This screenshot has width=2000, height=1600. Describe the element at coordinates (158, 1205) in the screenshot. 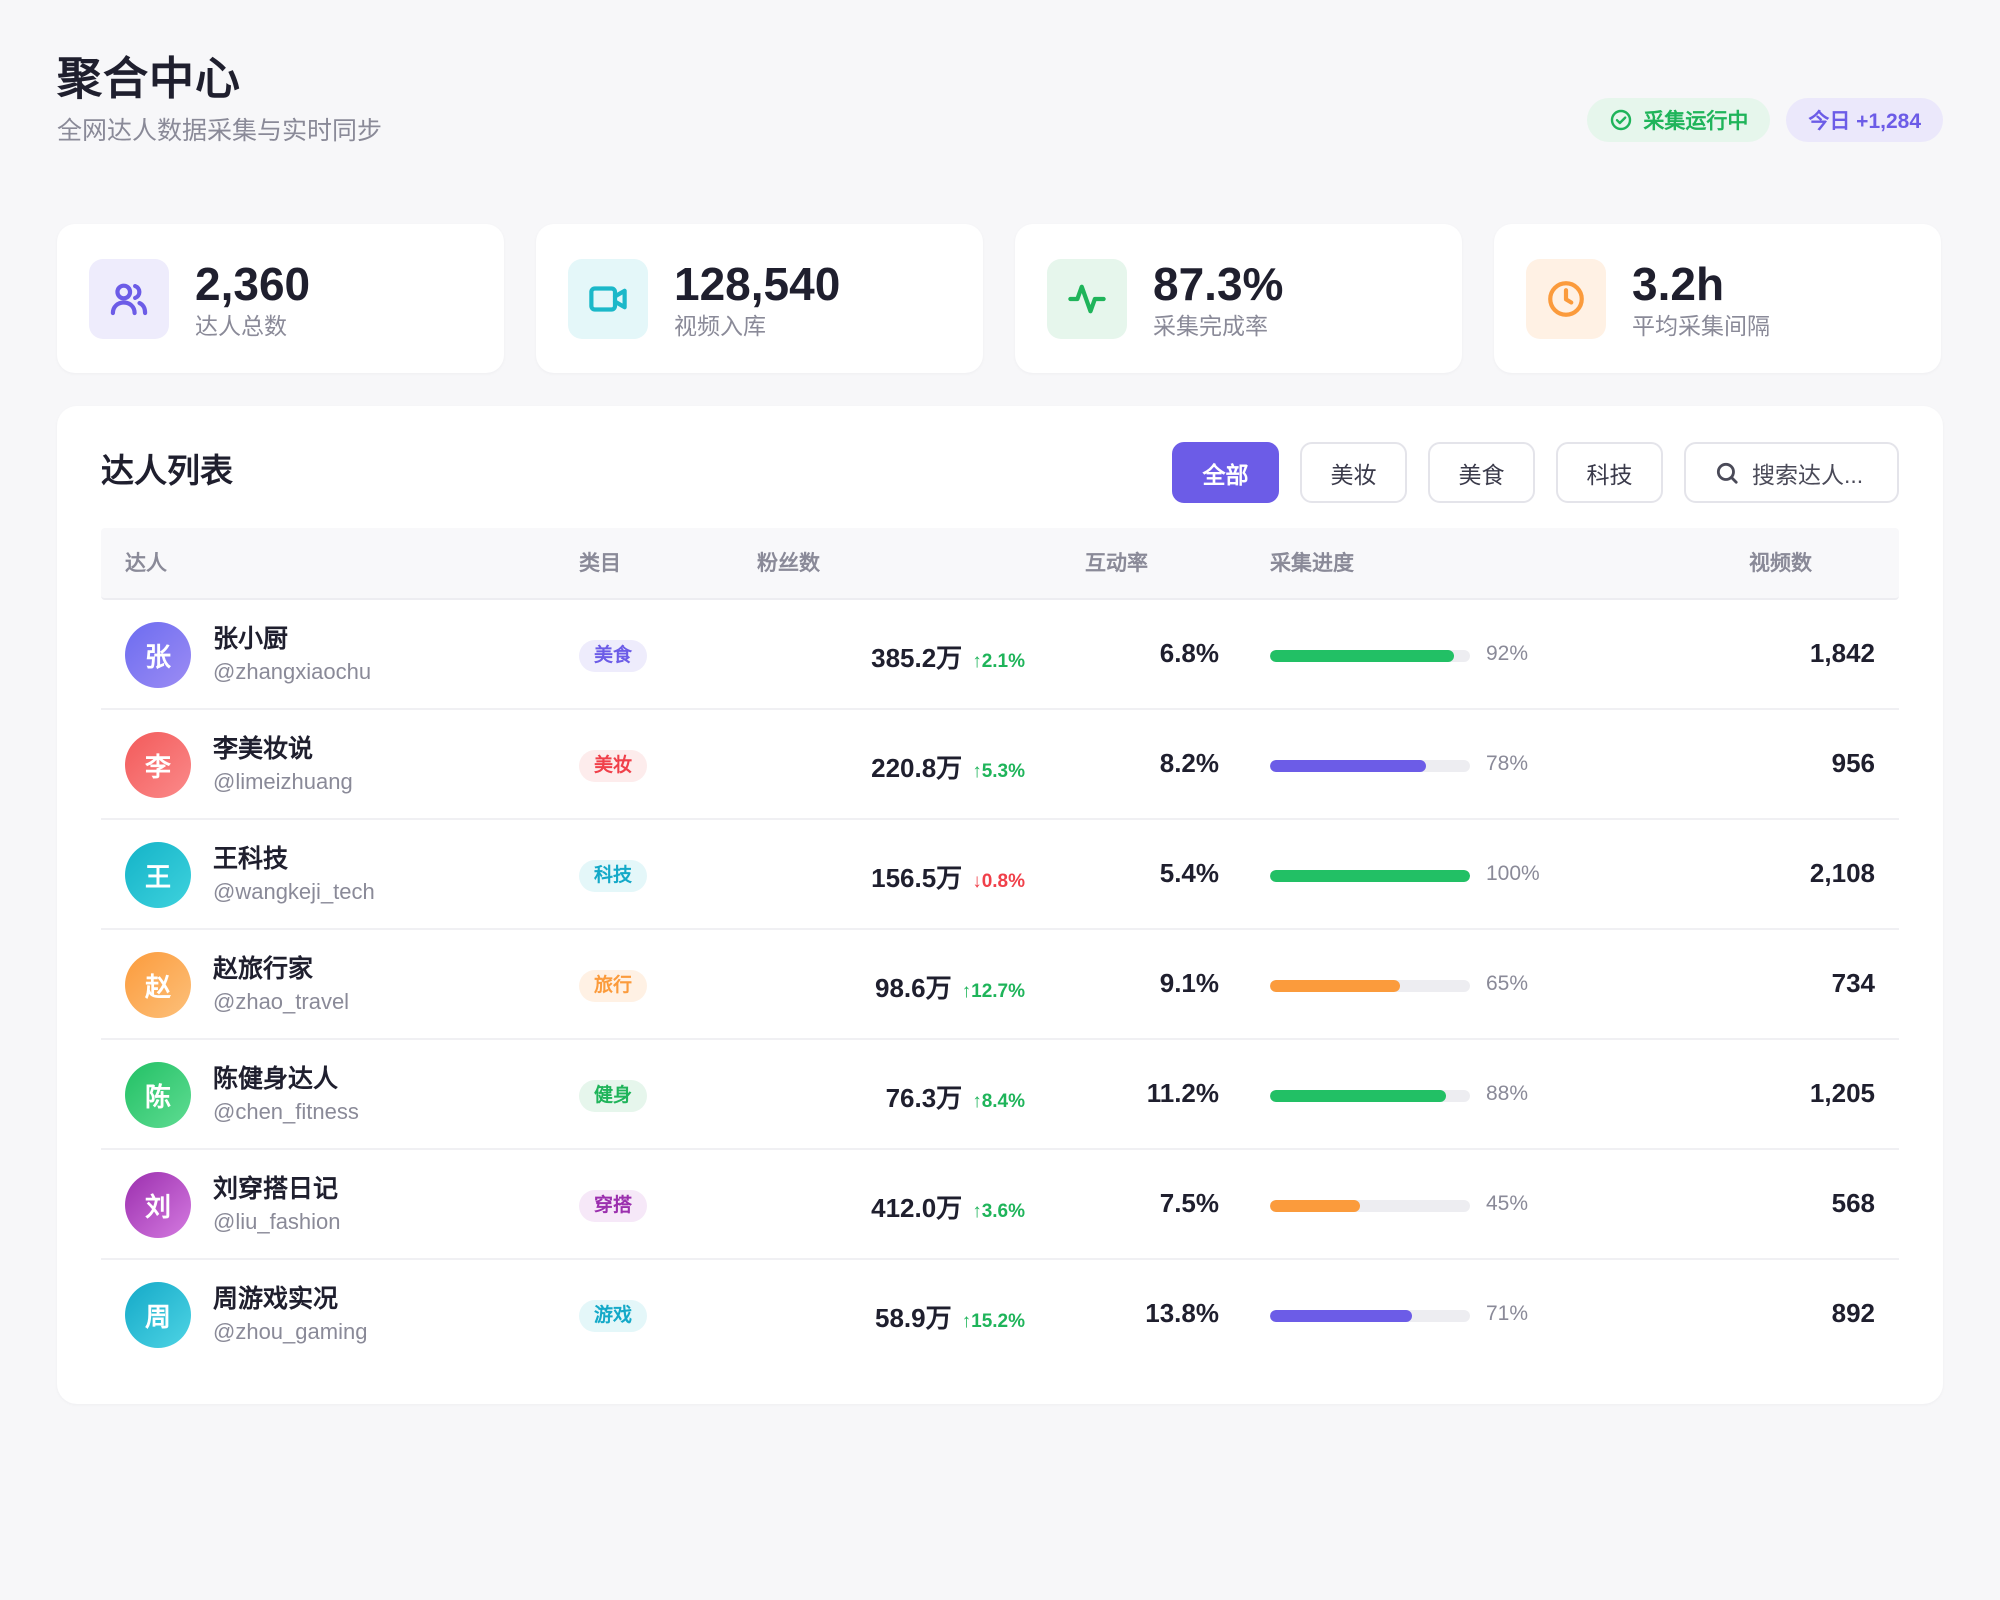

I see `avatar: 刘` at that location.